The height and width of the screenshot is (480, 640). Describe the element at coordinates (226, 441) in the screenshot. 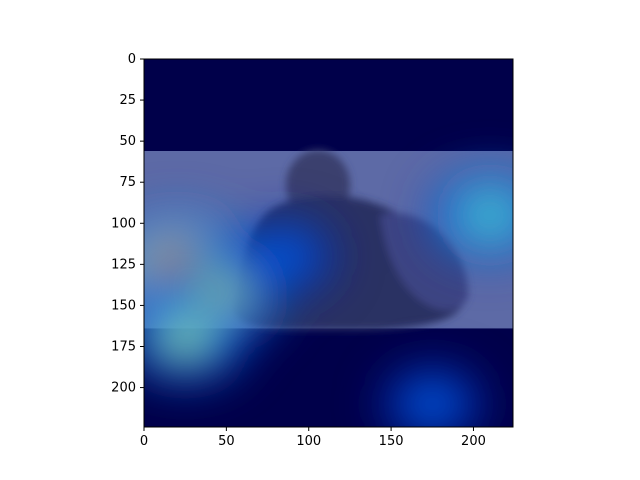

I see `x-tick-label: 50` at that location.